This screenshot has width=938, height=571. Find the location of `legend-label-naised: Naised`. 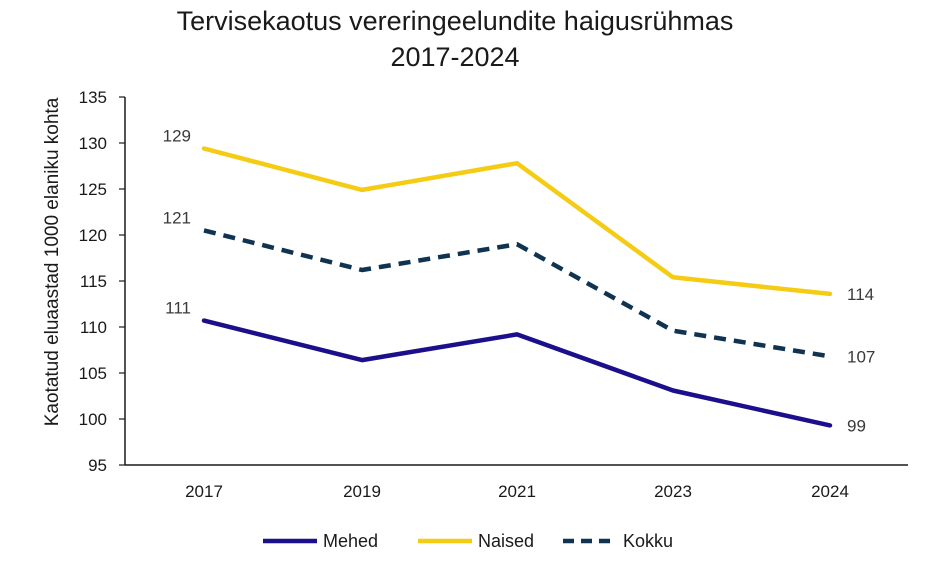

legend-label-naised: Naised is located at coordinates (506, 541).